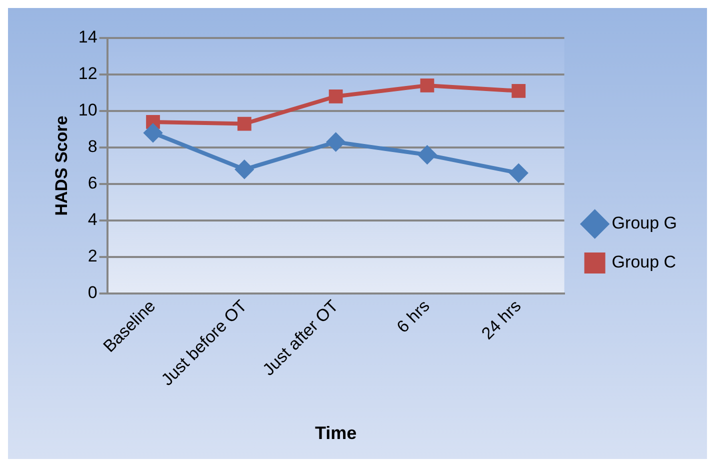 The width and height of the screenshot is (715, 467). What do you see at coordinates (93, 256) in the screenshot?
I see `y-tick-label: 2` at bounding box center [93, 256].